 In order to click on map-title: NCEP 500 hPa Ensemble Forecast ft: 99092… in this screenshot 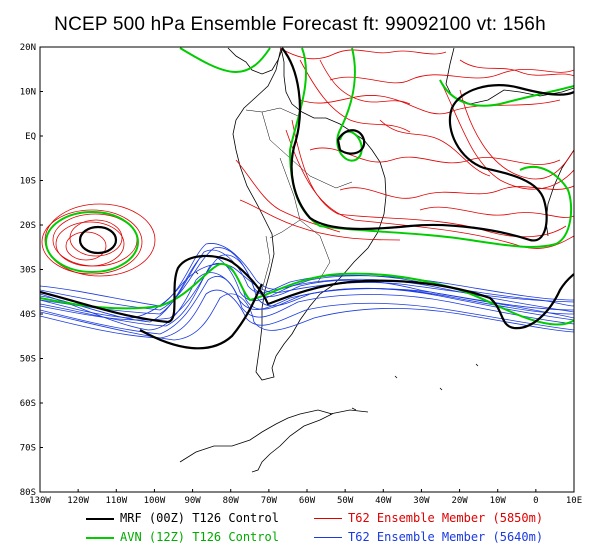, I will do `click(300, 24)`.